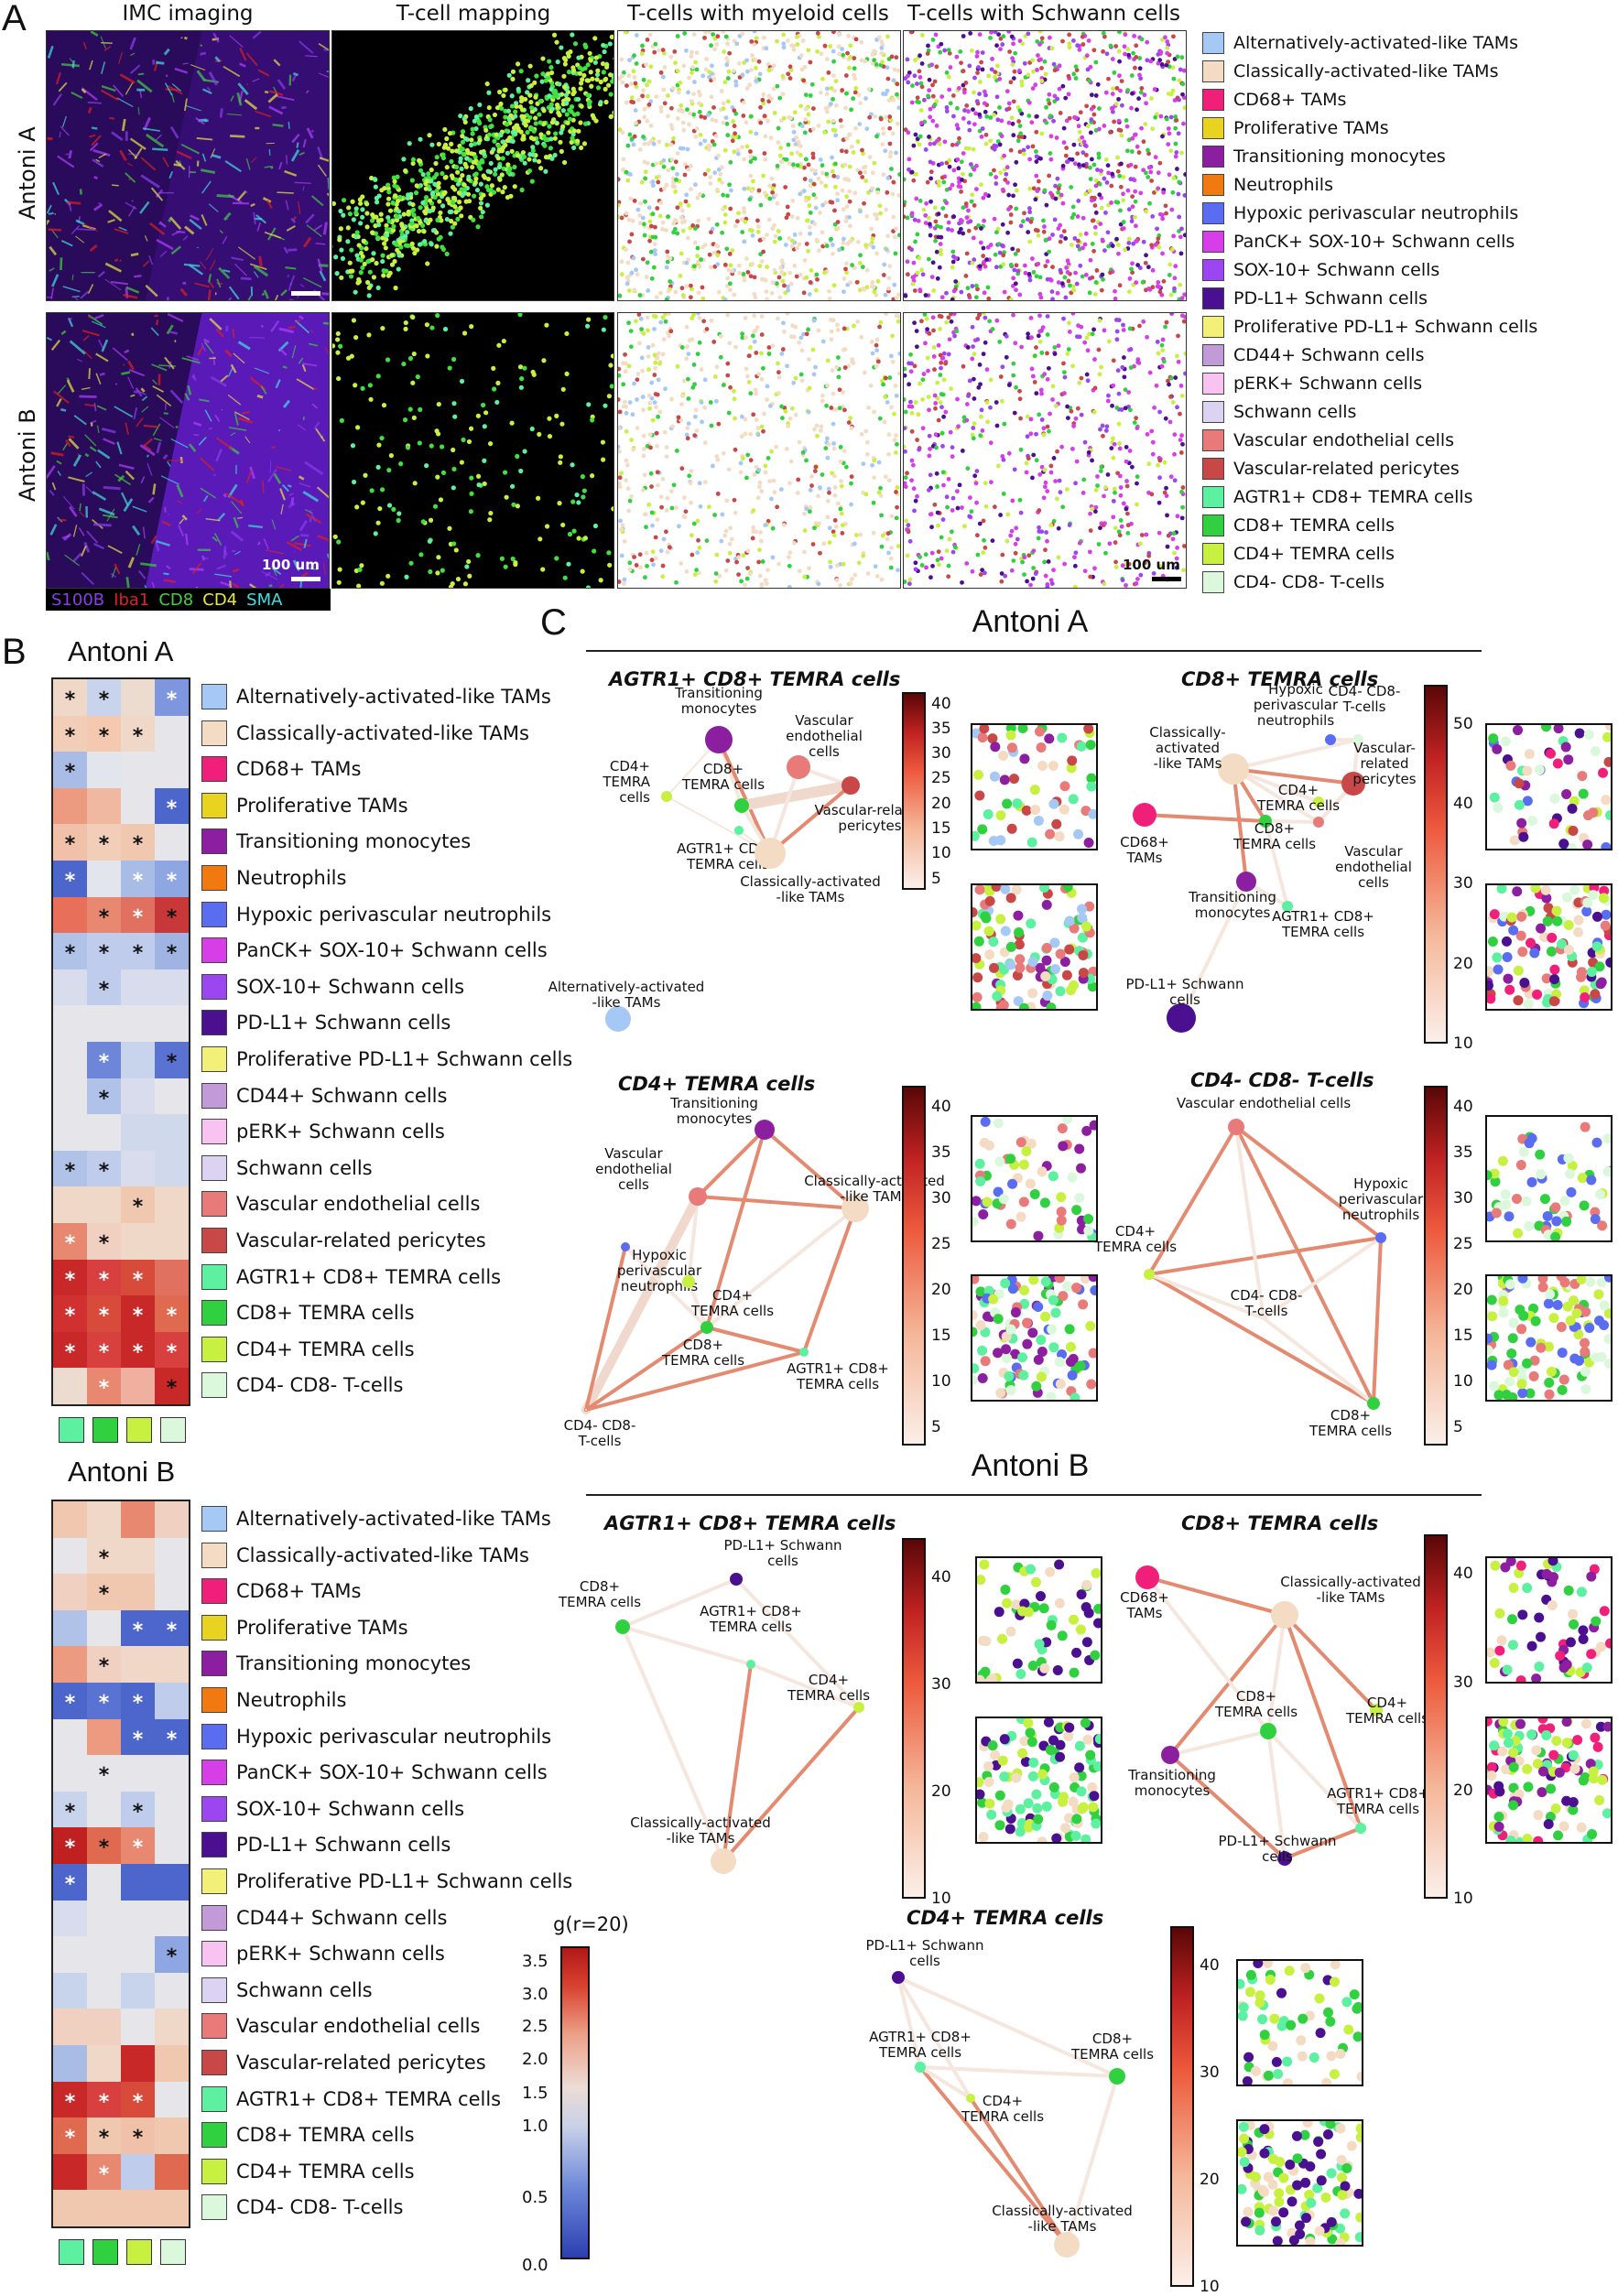  I want to click on network-title: CD4- CD8- T-cells, so click(1282, 1080).